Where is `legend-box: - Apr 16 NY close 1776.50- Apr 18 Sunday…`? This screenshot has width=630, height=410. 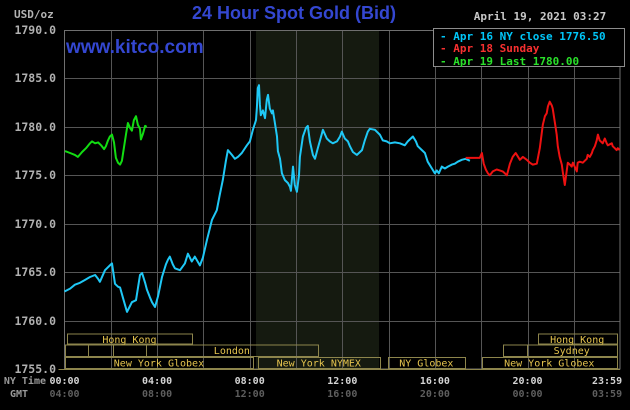 legend-box: - Apr 16 NY close 1776.50- Apr 18 Sunday… is located at coordinates (529, 48).